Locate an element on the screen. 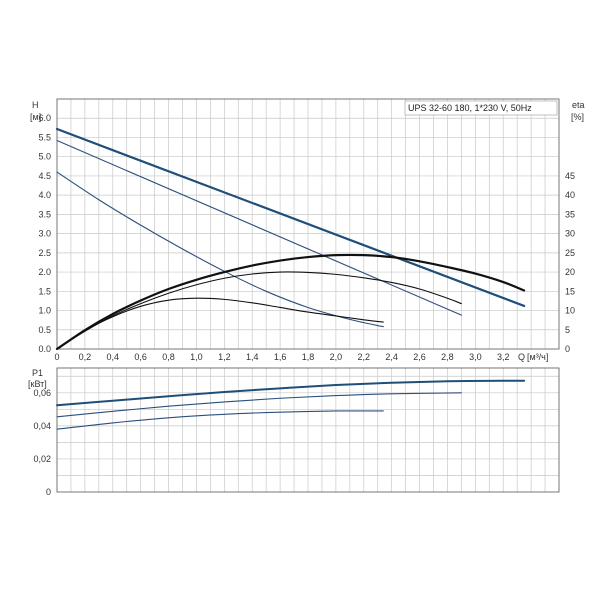 The height and width of the screenshot is (600, 600). y2-axis-label: eta is located at coordinates (578, 105).